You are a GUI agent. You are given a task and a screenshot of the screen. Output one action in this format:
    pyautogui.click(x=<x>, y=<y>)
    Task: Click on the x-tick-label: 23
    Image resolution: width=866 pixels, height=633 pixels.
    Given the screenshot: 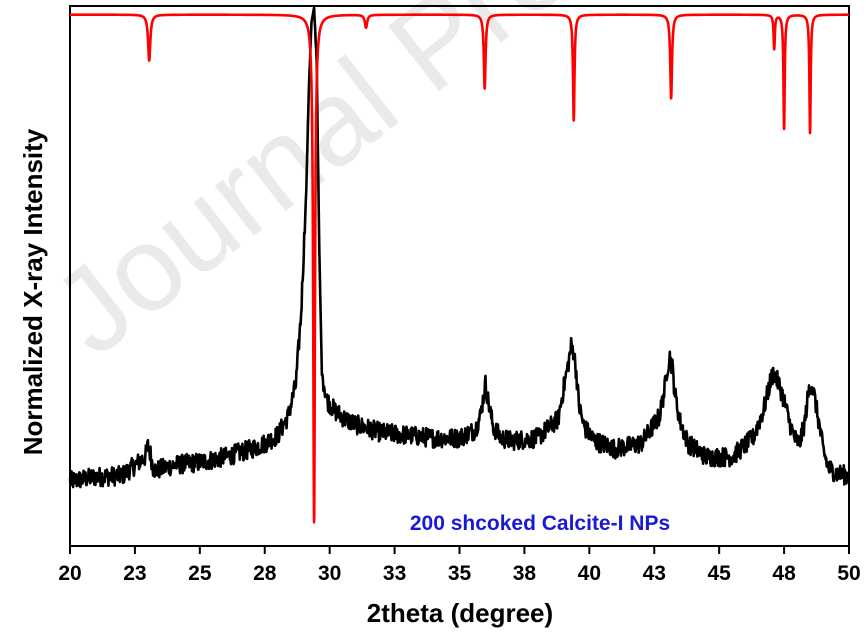 What is the action you would take?
    pyautogui.click(x=134, y=573)
    